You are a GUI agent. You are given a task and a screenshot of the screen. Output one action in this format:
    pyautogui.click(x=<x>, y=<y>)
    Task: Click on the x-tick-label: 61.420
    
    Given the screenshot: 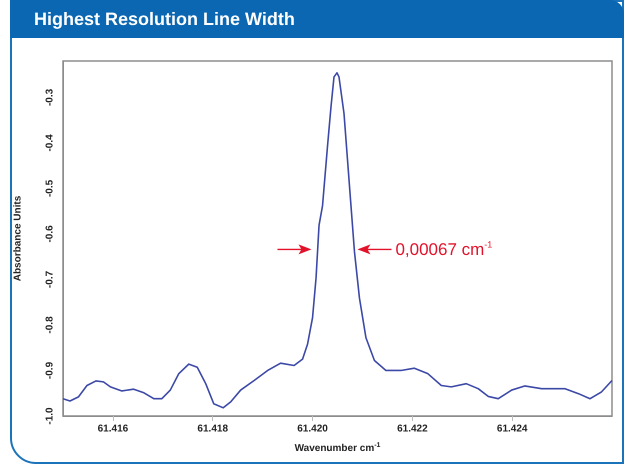 What is the action you would take?
    pyautogui.click(x=312, y=429)
    